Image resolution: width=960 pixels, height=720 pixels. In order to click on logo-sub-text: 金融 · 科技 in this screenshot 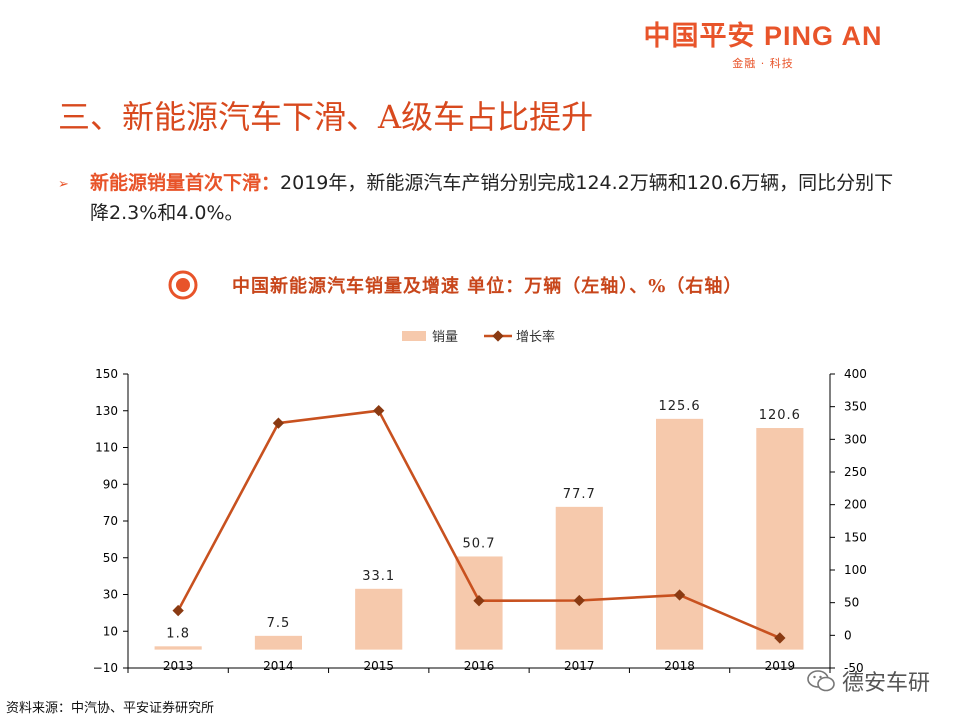, I will do `click(763, 63)`.